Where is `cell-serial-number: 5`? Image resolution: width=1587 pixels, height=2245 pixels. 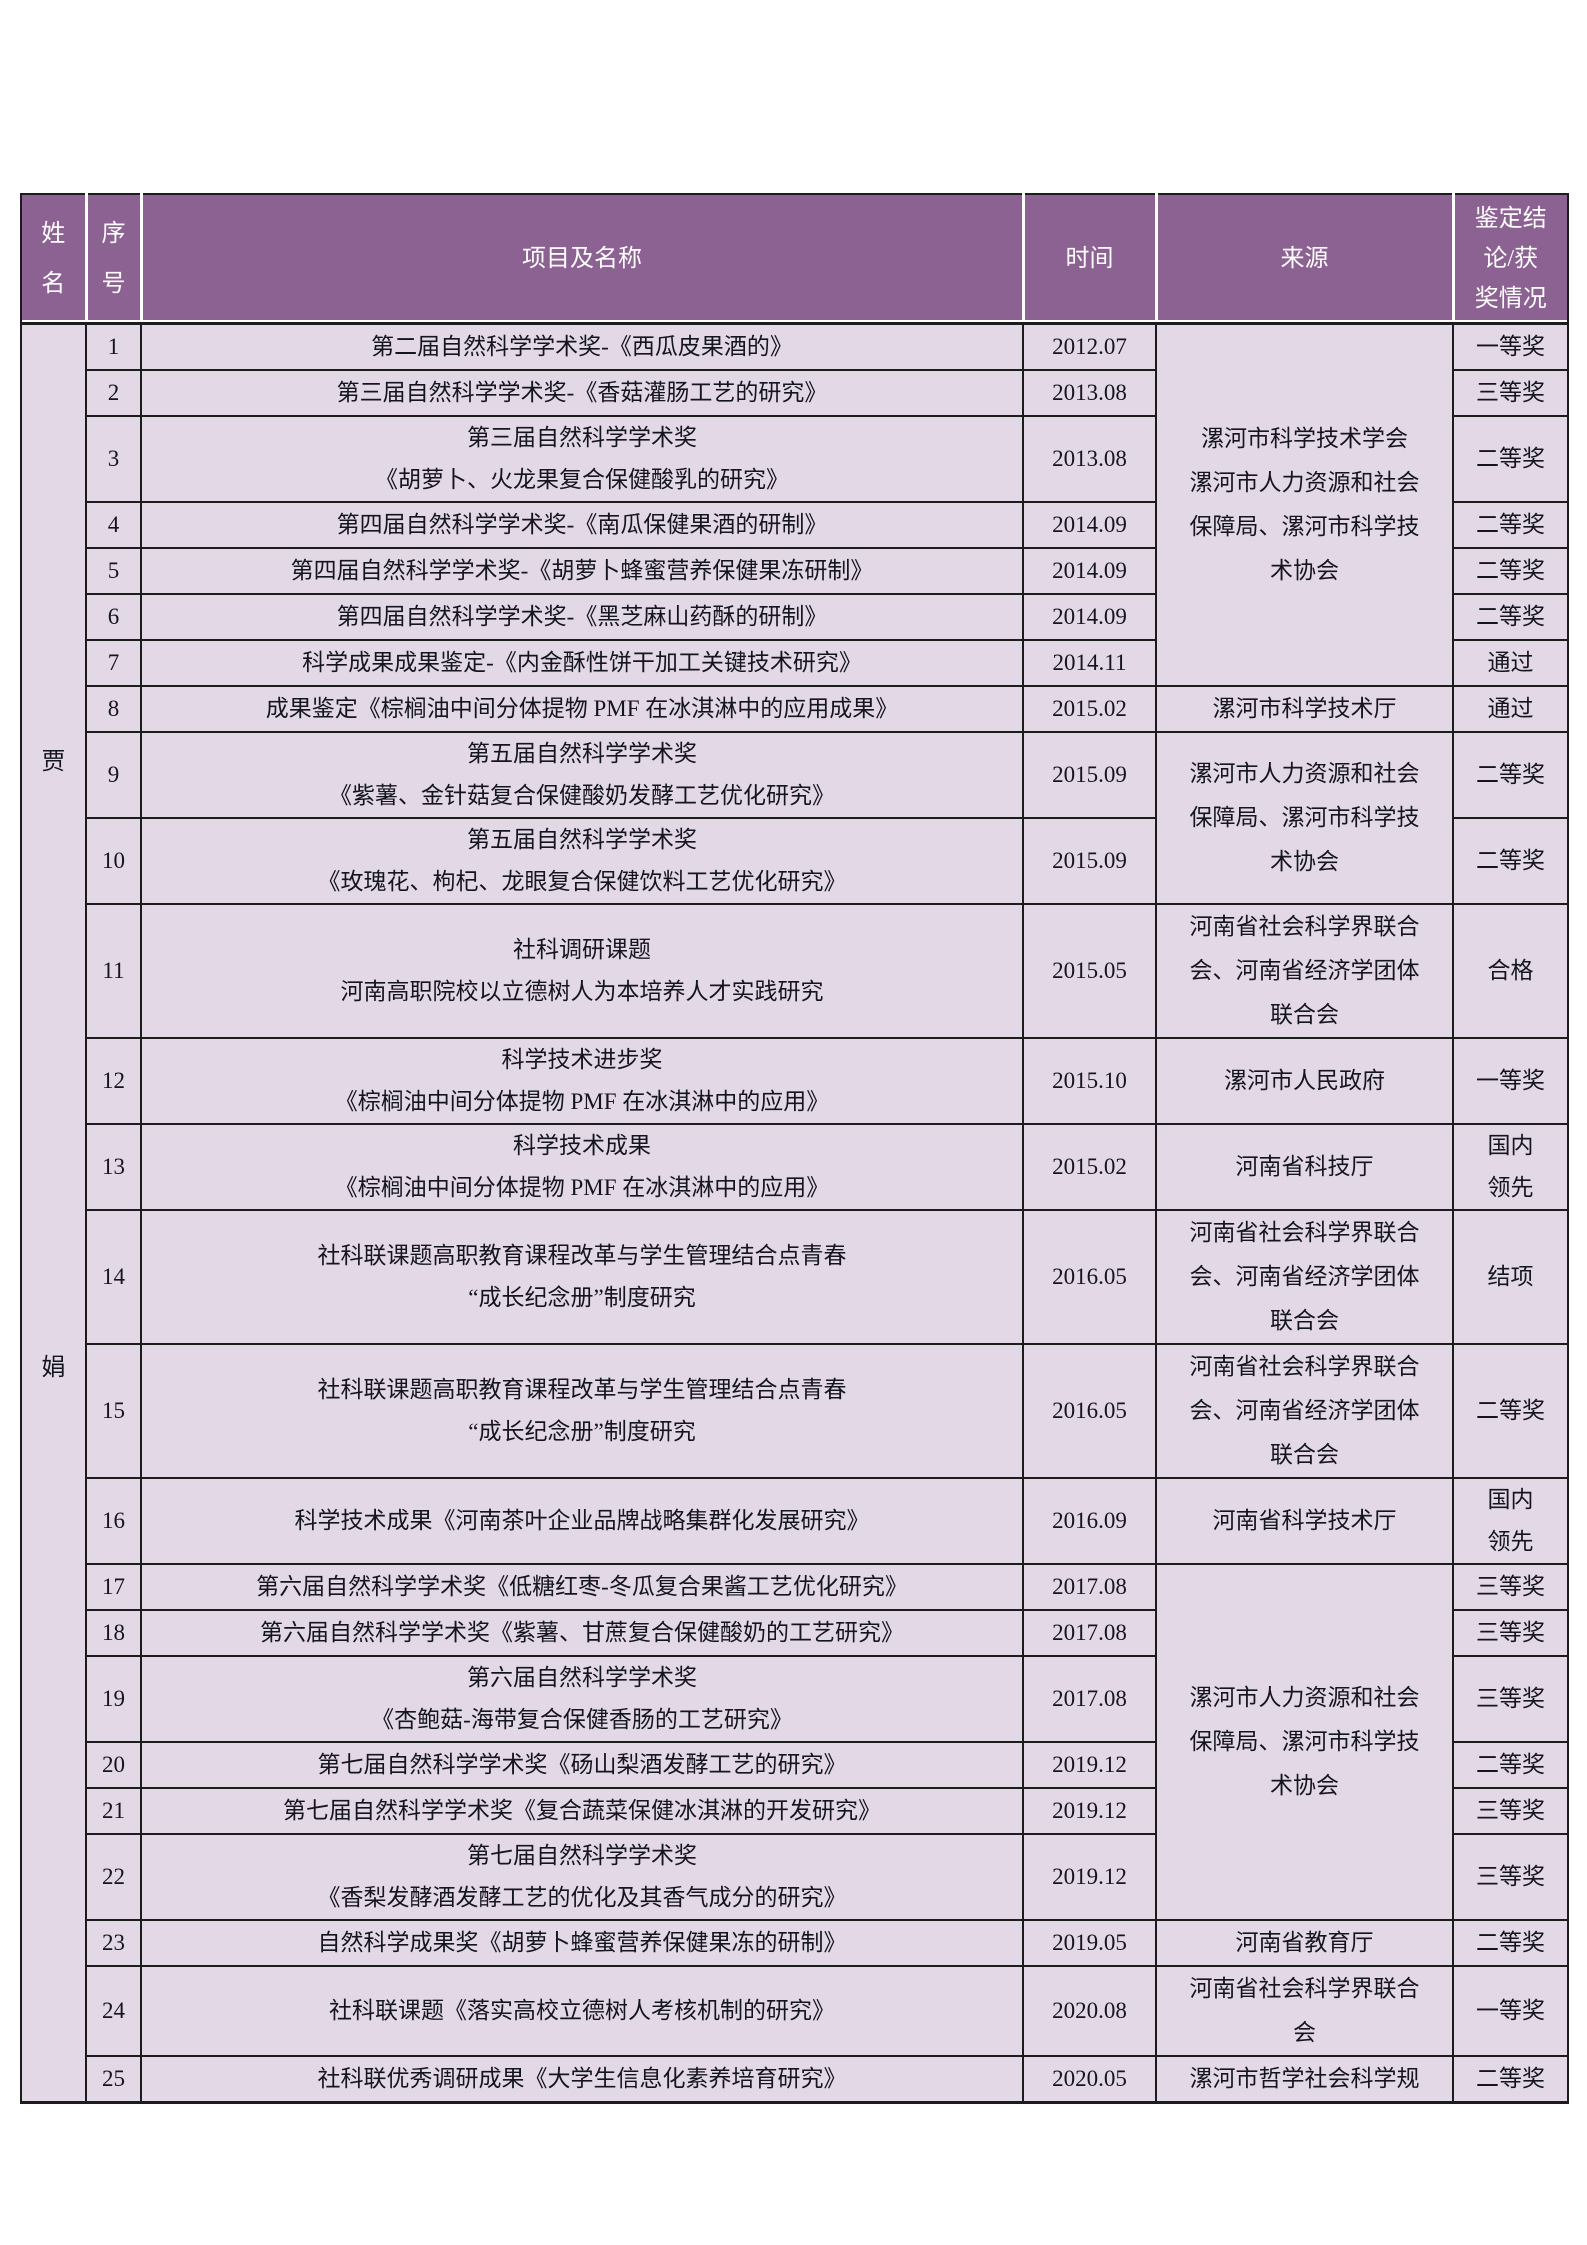 cell-serial-number: 5 is located at coordinates (113, 571).